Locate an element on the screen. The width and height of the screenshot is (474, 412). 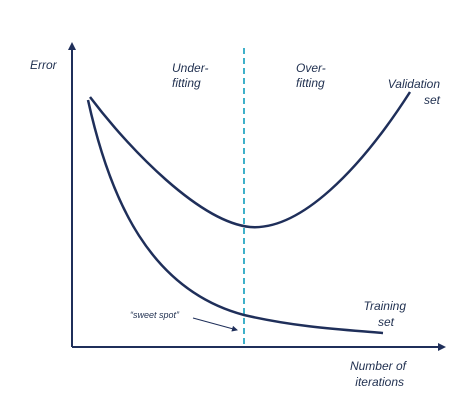
x-label: Number of is located at coordinates (379, 366).